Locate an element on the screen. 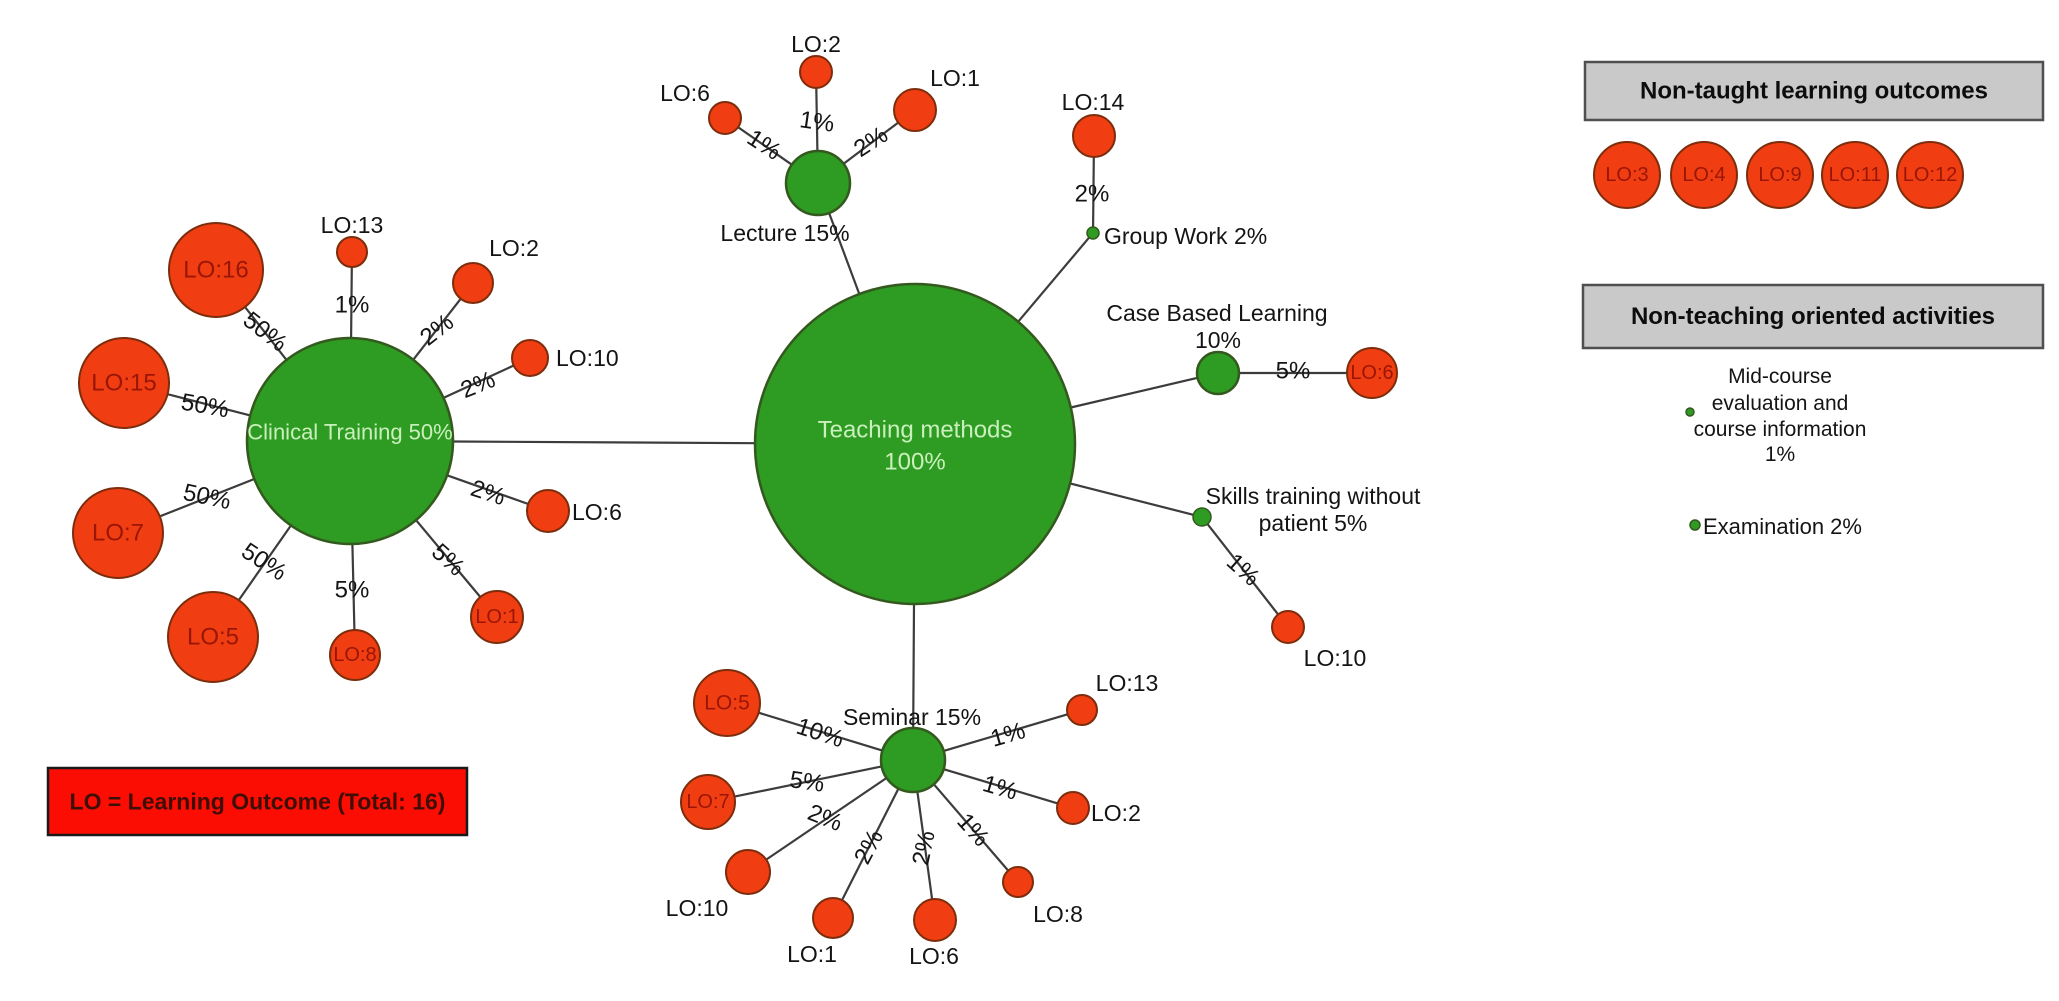 This screenshot has height=1001, width=2059. edge-seminar--lo13-seminar is located at coordinates (1005, 732).